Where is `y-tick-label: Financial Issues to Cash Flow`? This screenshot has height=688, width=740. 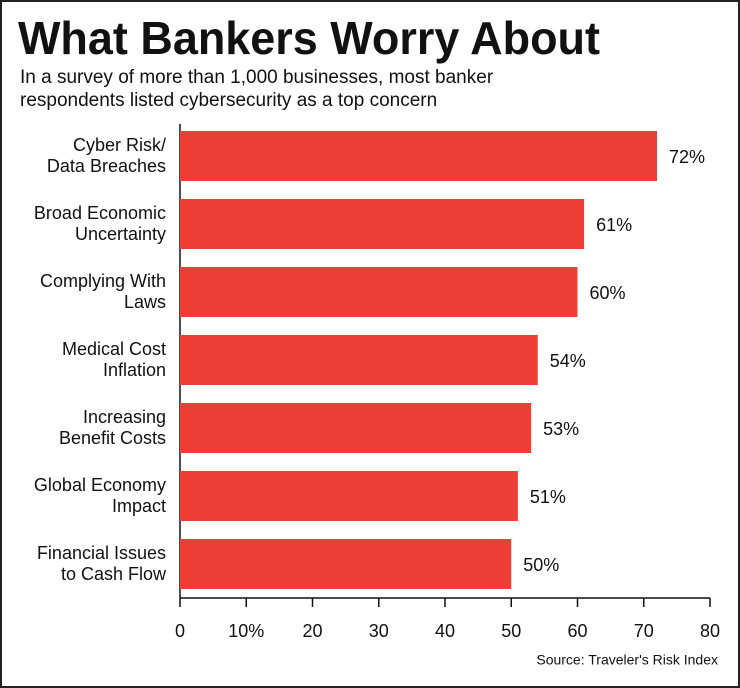
y-tick-label: Financial Issues to Cash Flow is located at coordinates (101, 563).